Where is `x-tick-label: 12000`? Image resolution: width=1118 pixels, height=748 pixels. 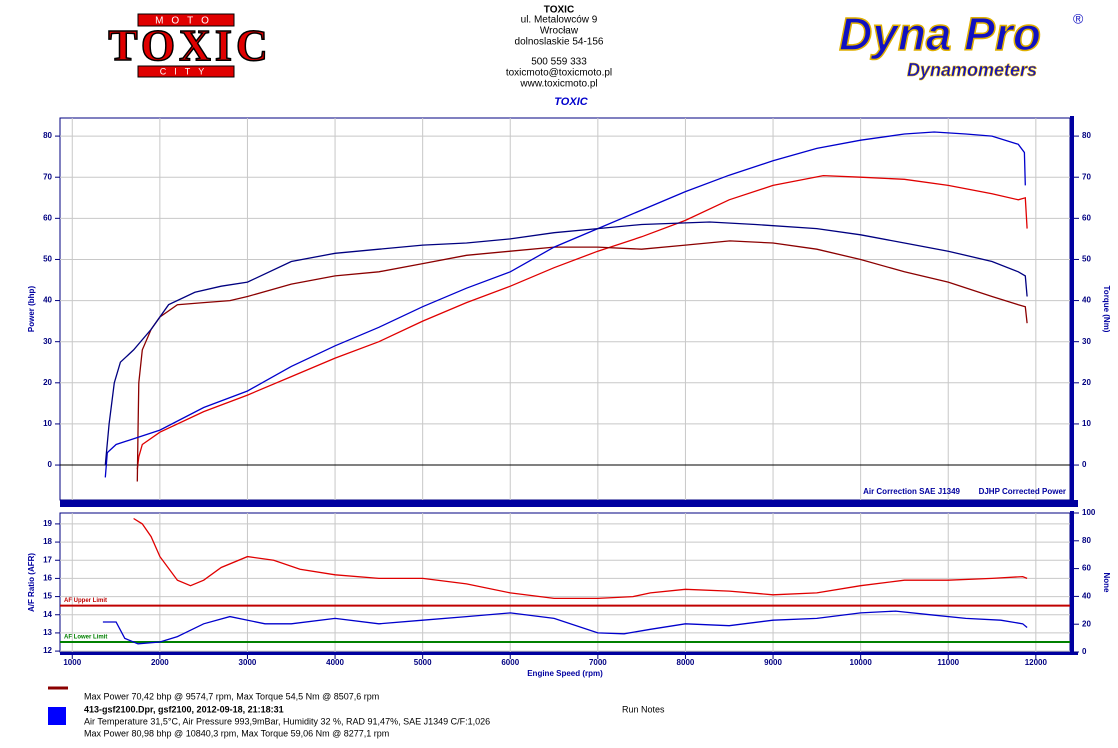 x-tick-label: 12000 is located at coordinates (1036, 662).